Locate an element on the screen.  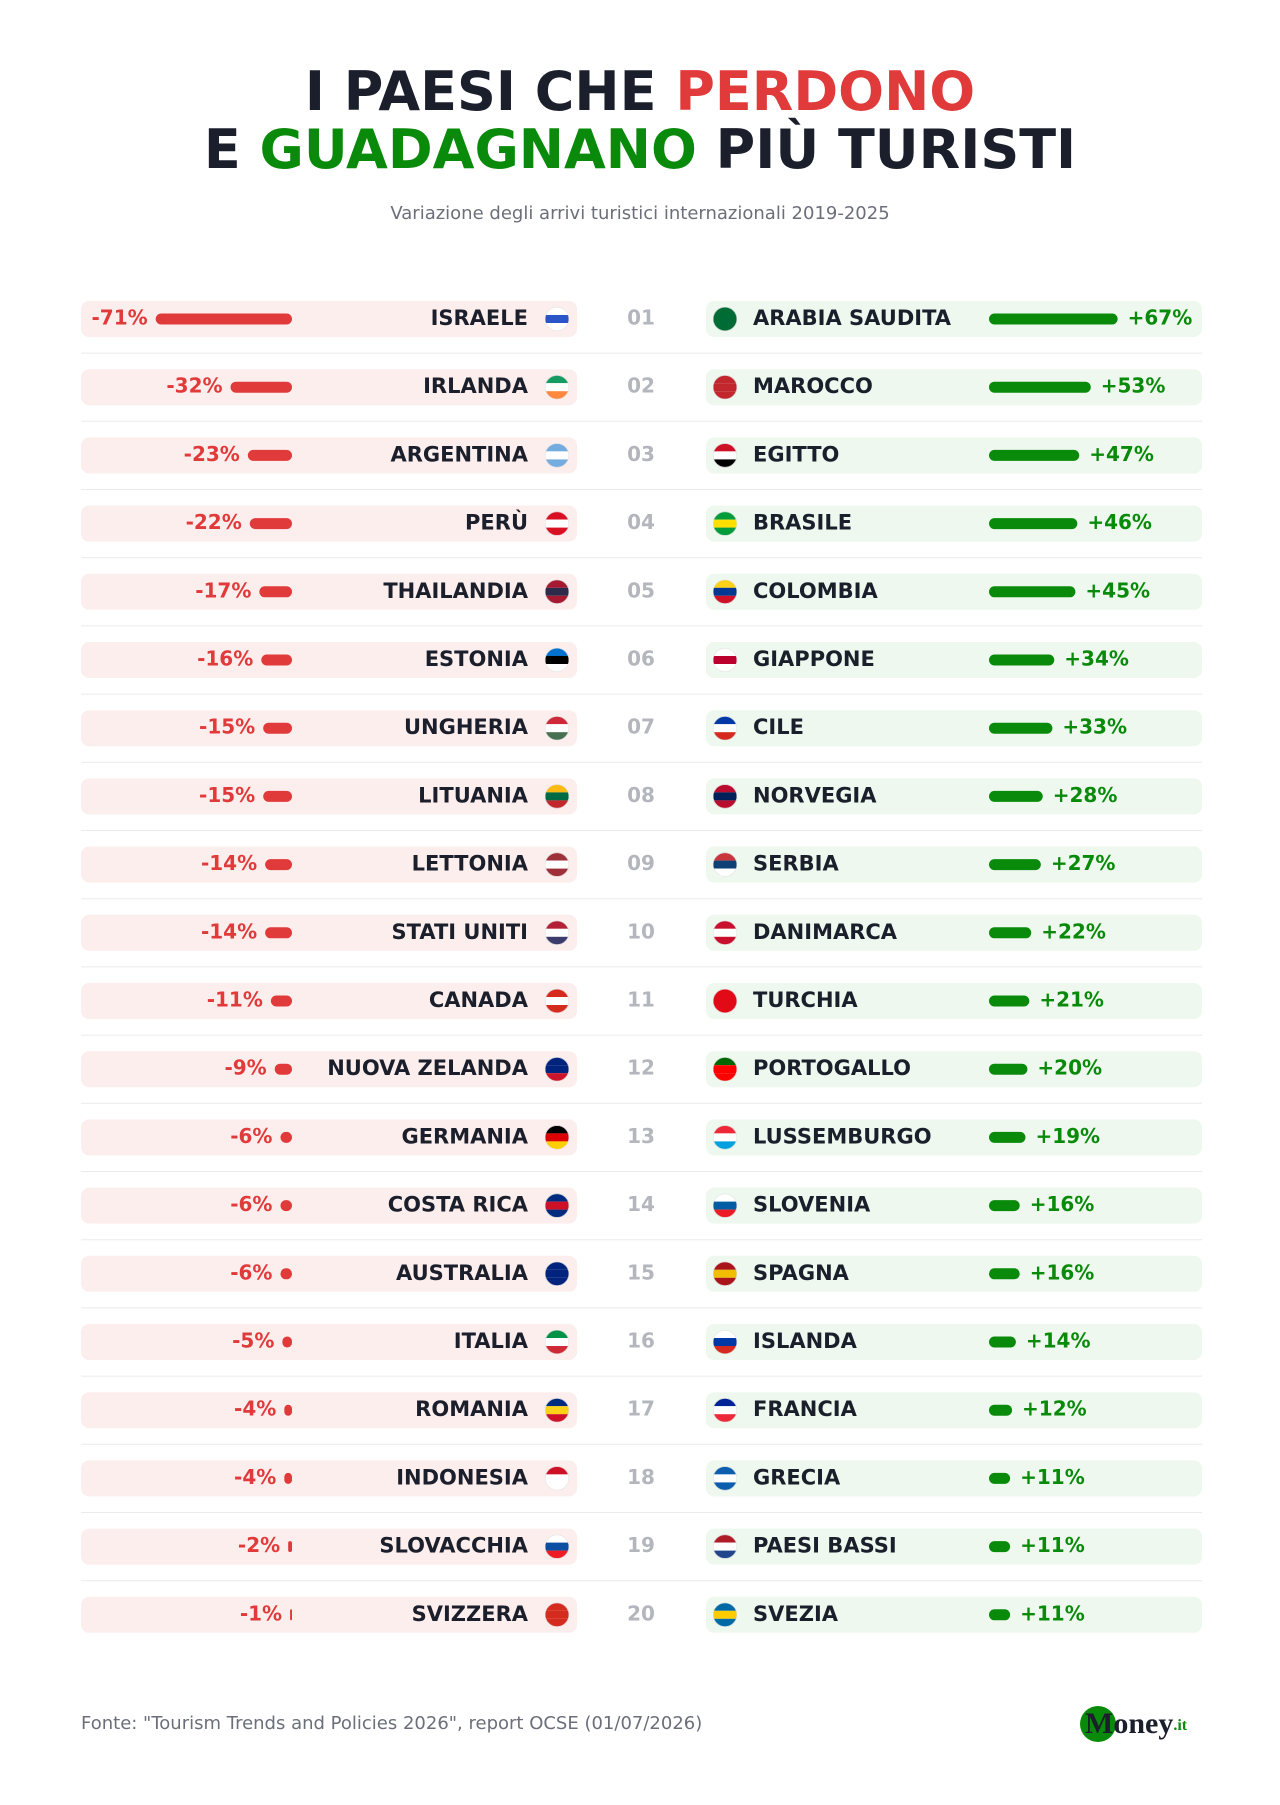
rank: 04 is located at coordinates (641, 522).